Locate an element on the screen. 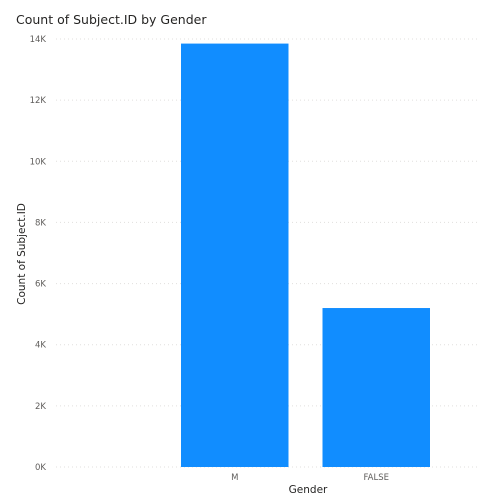 This screenshot has height=504, width=478. bar-false is located at coordinates (376, 387).